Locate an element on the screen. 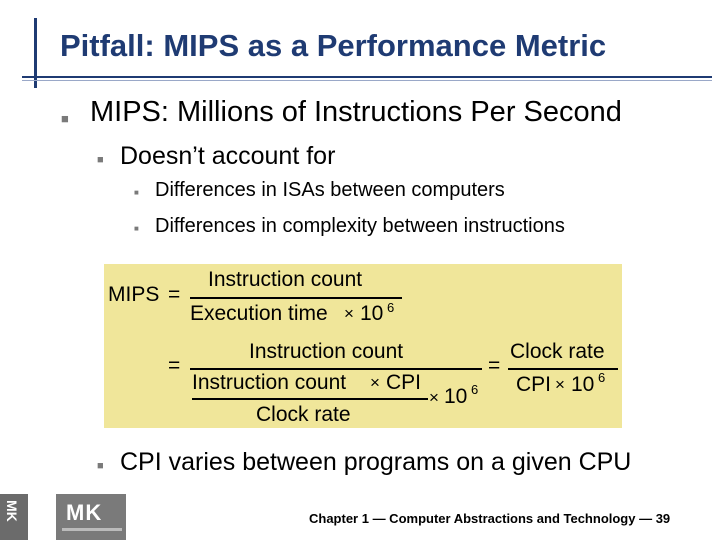 The width and height of the screenshot is (720, 540). formula-inner-clock-rate: Clock rate is located at coordinates (303, 414).